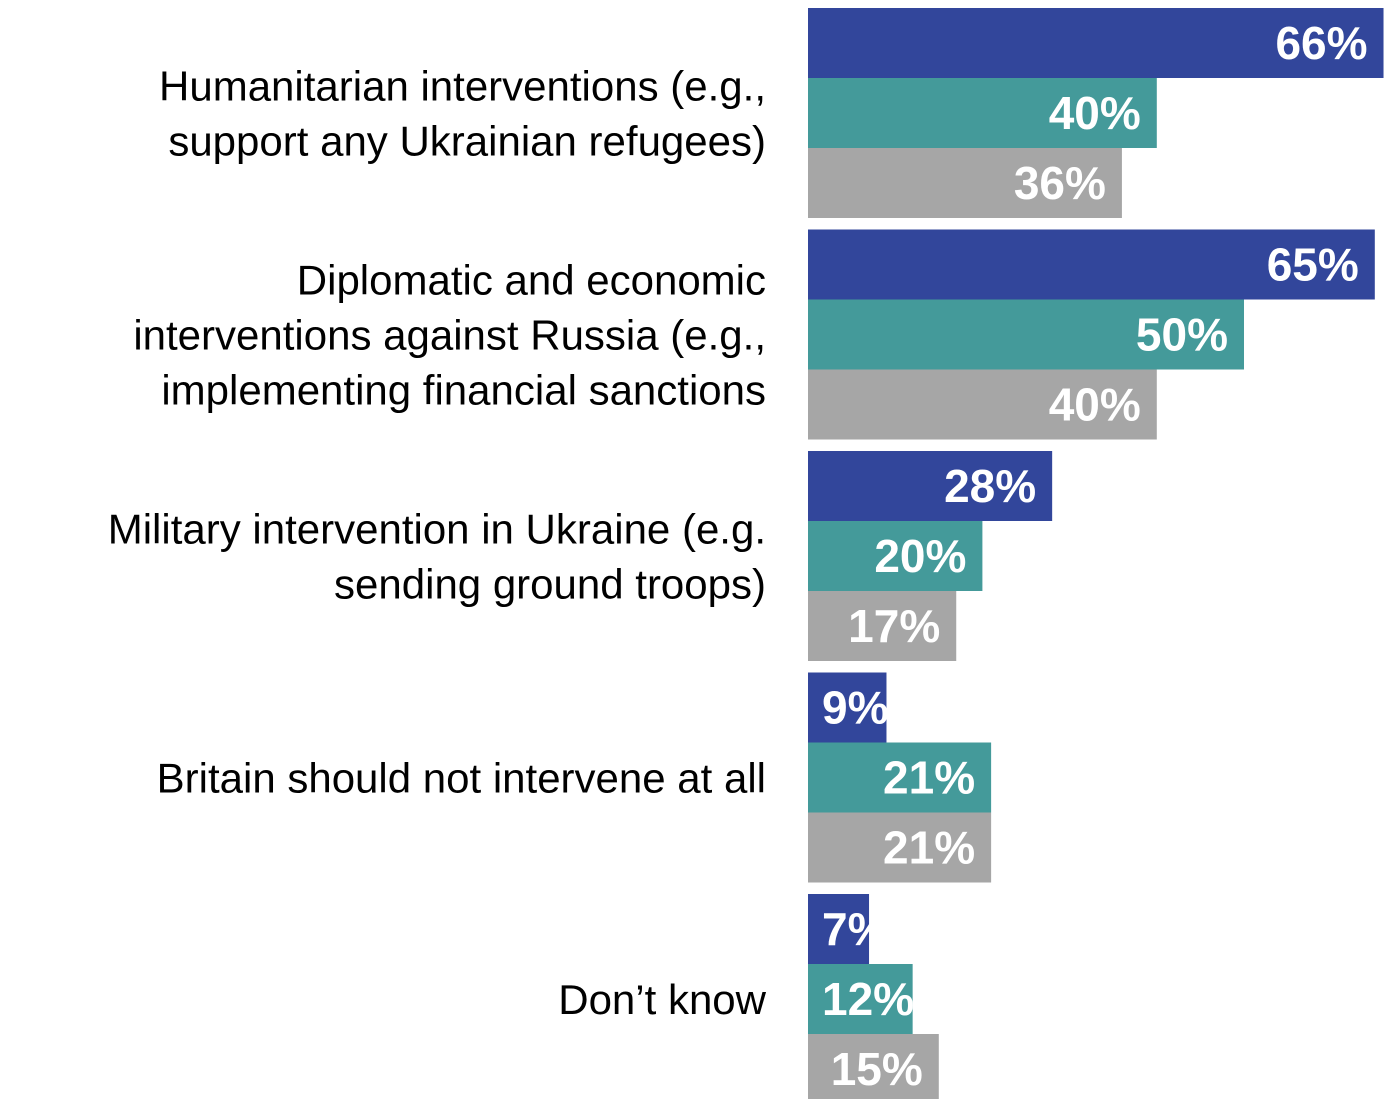 The height and width of the screenshot is (1099, 1393). Describe the element at coordinates (437, 529) in the screenshot. I see `category-label-line: Military intervention in Ukraine (e.g.` at that location.